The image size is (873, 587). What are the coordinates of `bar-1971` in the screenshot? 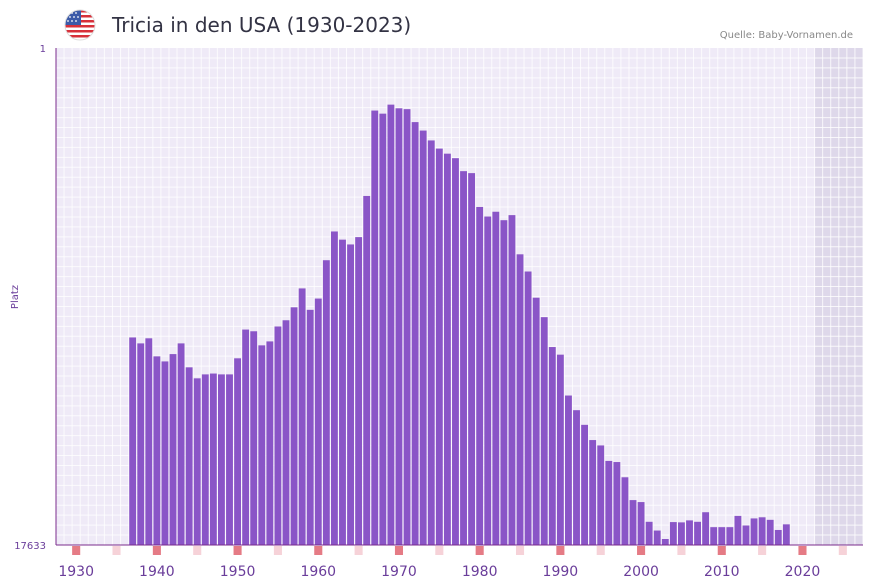 It's located at (407, 327).